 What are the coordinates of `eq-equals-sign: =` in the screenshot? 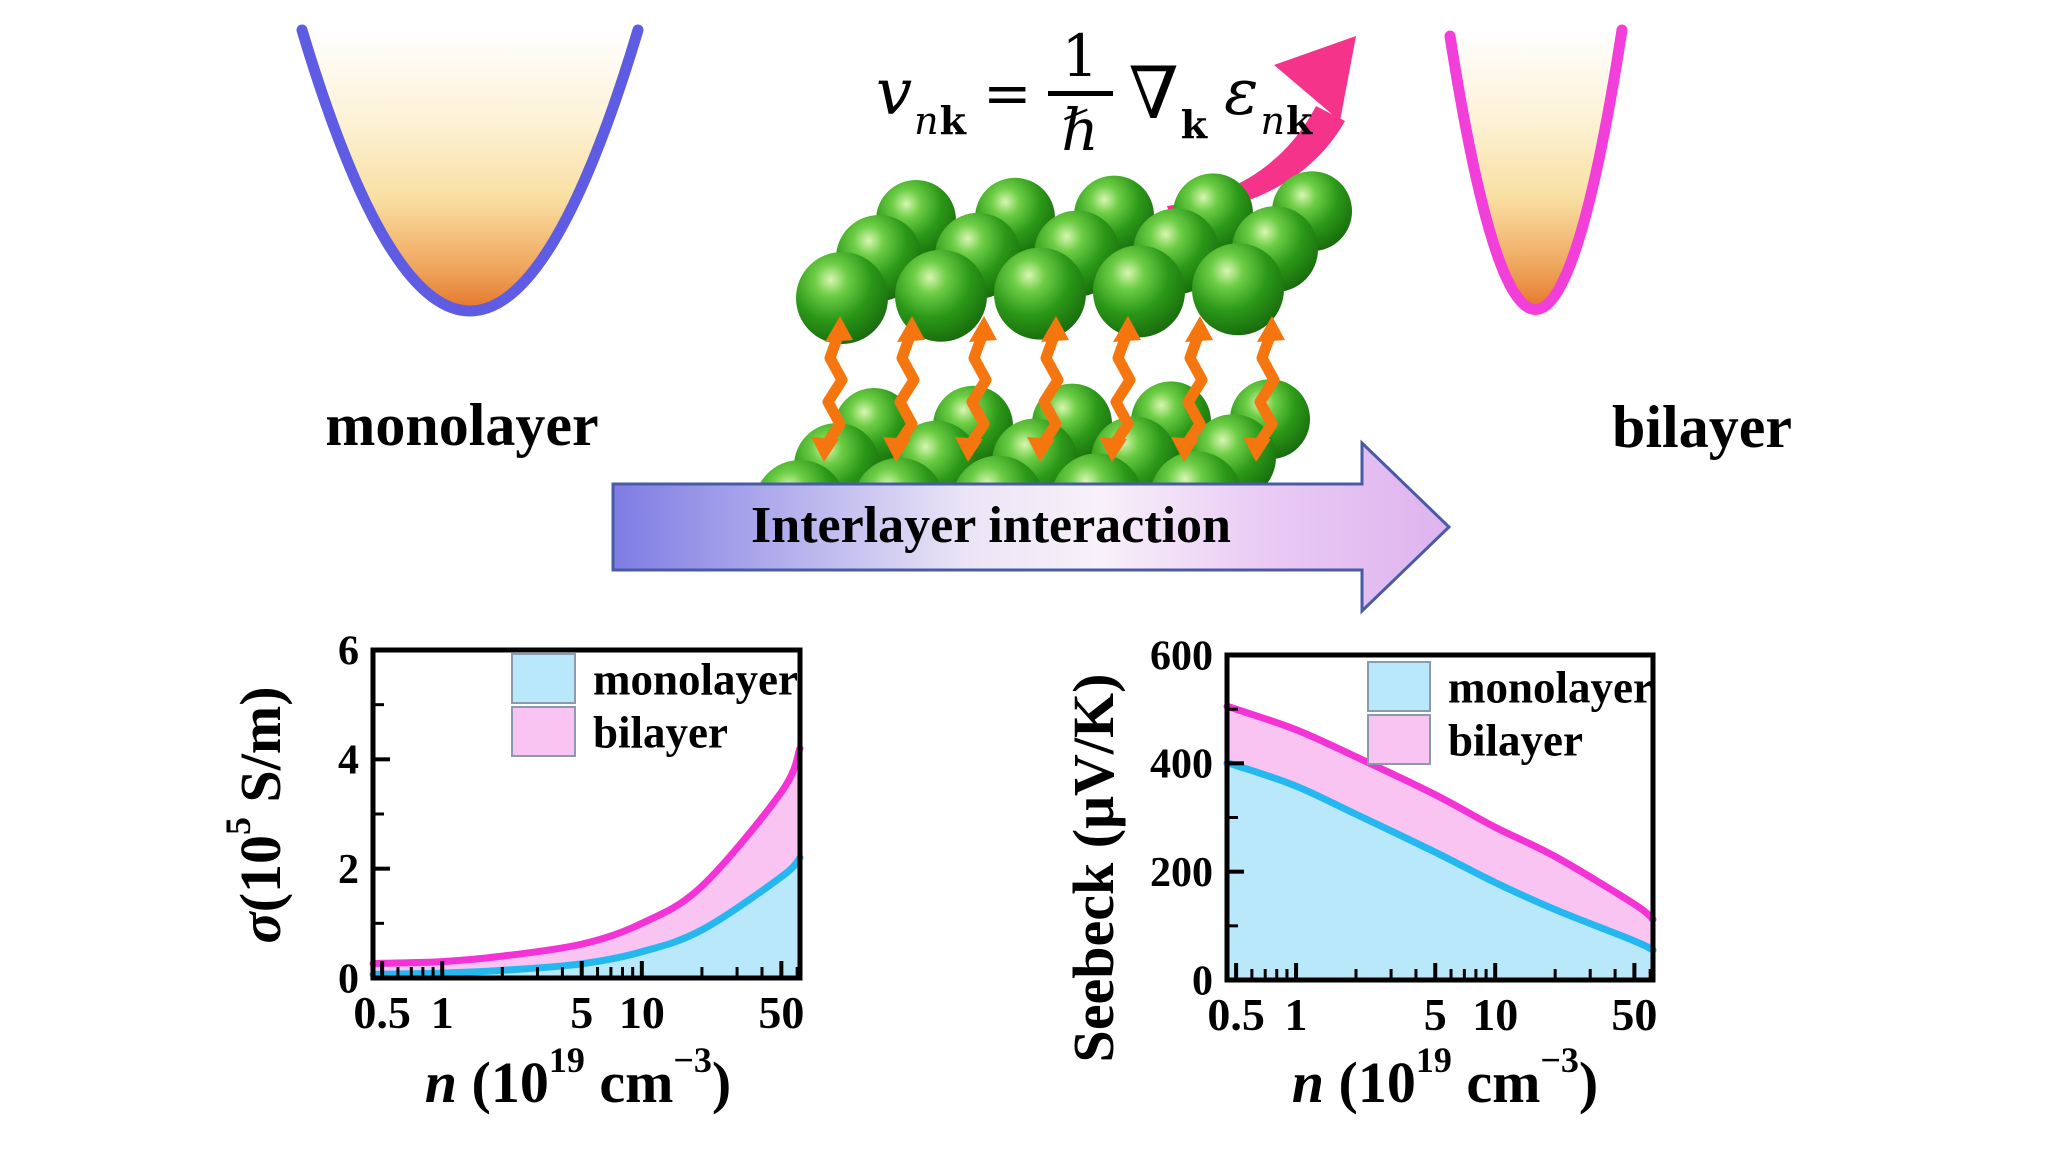 It's located at (1007, 93).